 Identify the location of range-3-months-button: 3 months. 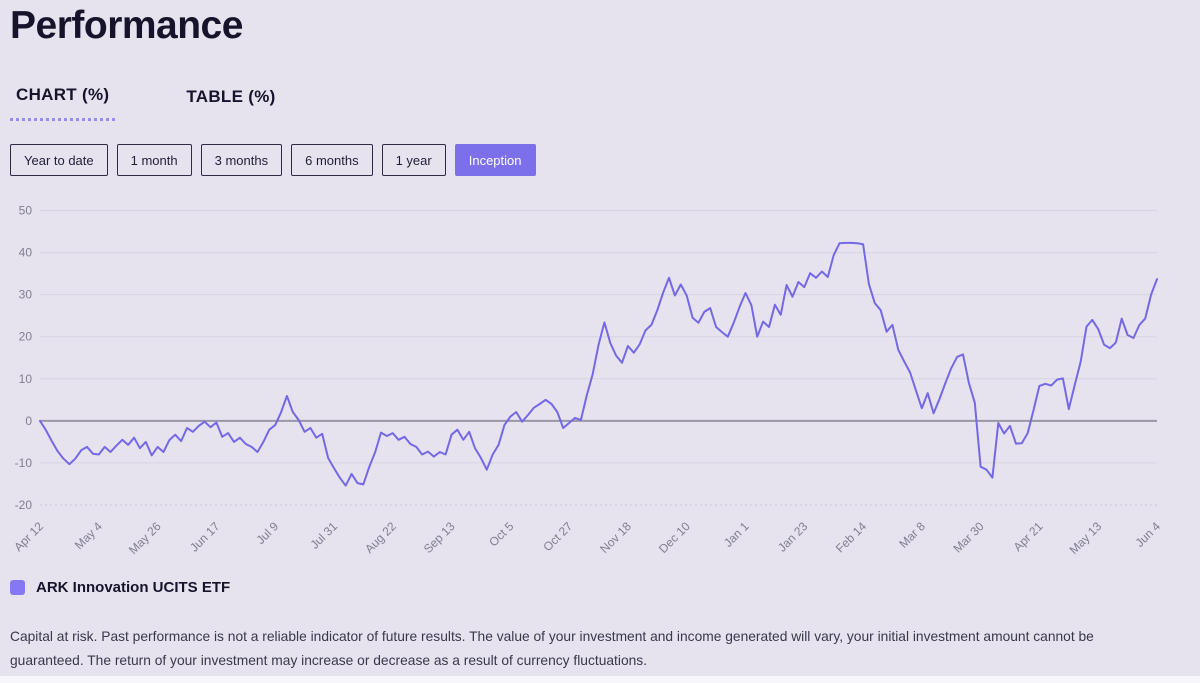
(241, 160).